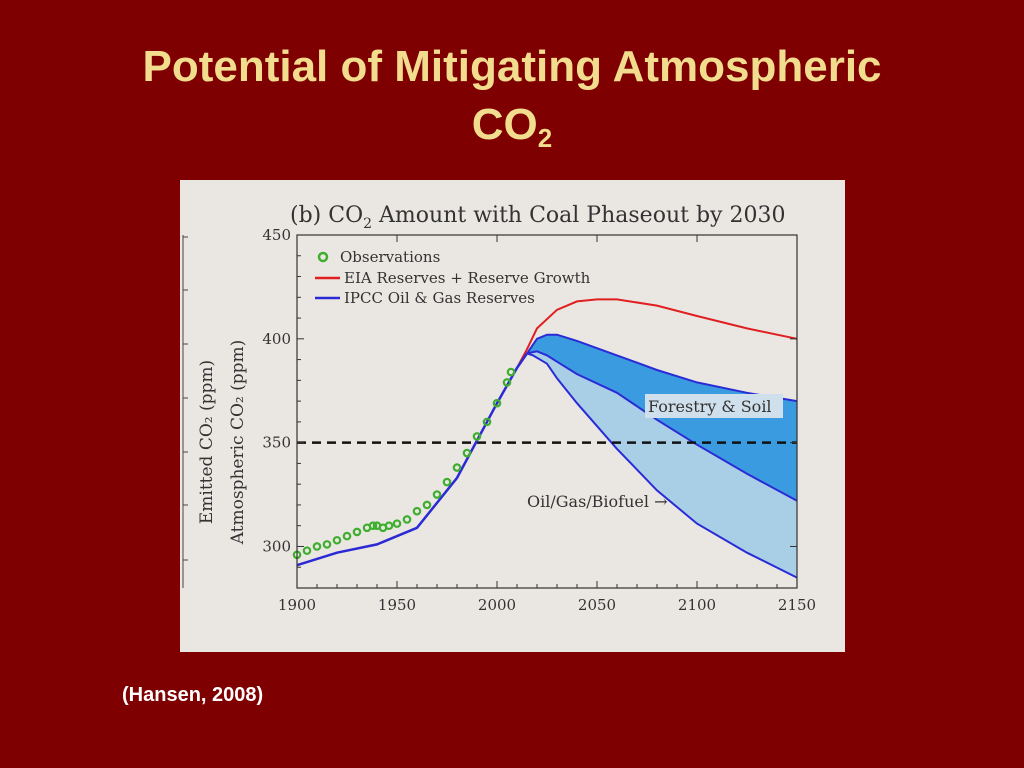 This screenshot has height=768, width=1024. What do you see at coordinates (238, 443) in the screenshot?
I see `y-axis-label-atmospheric: Atmospheric CO₂ (ppm)` at bounding box center [238, 443].